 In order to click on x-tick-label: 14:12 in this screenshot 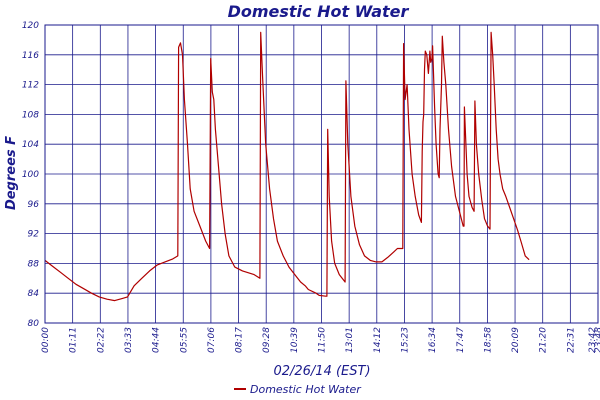, I will do `click(378, 340)`.